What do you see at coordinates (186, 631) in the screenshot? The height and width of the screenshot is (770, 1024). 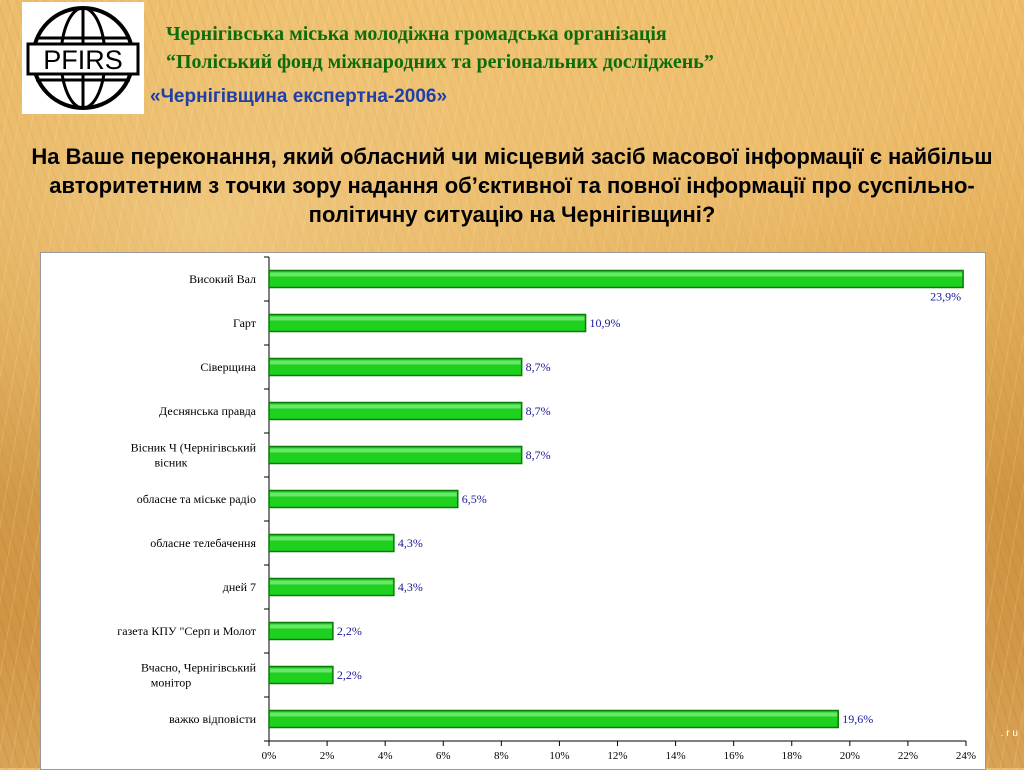 I see `category-label: газета КПУ "Серп и Молот` at bounding box center [186, 631].